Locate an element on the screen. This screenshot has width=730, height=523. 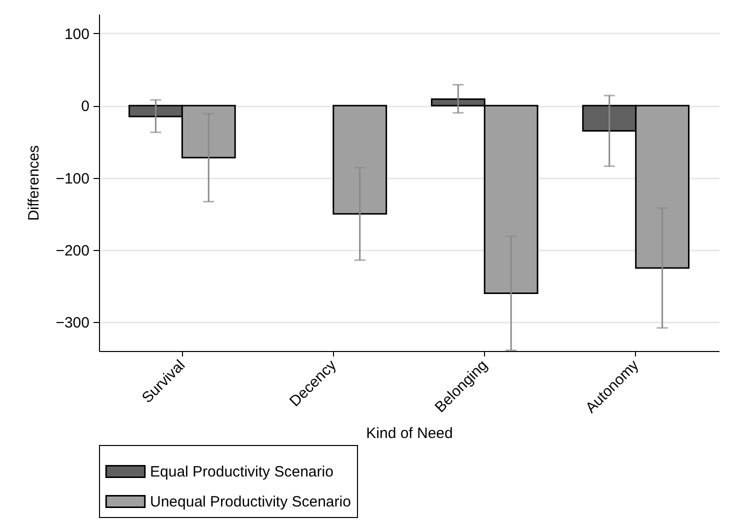
y-tick-label: −100 is located at coordinates (73, 179).